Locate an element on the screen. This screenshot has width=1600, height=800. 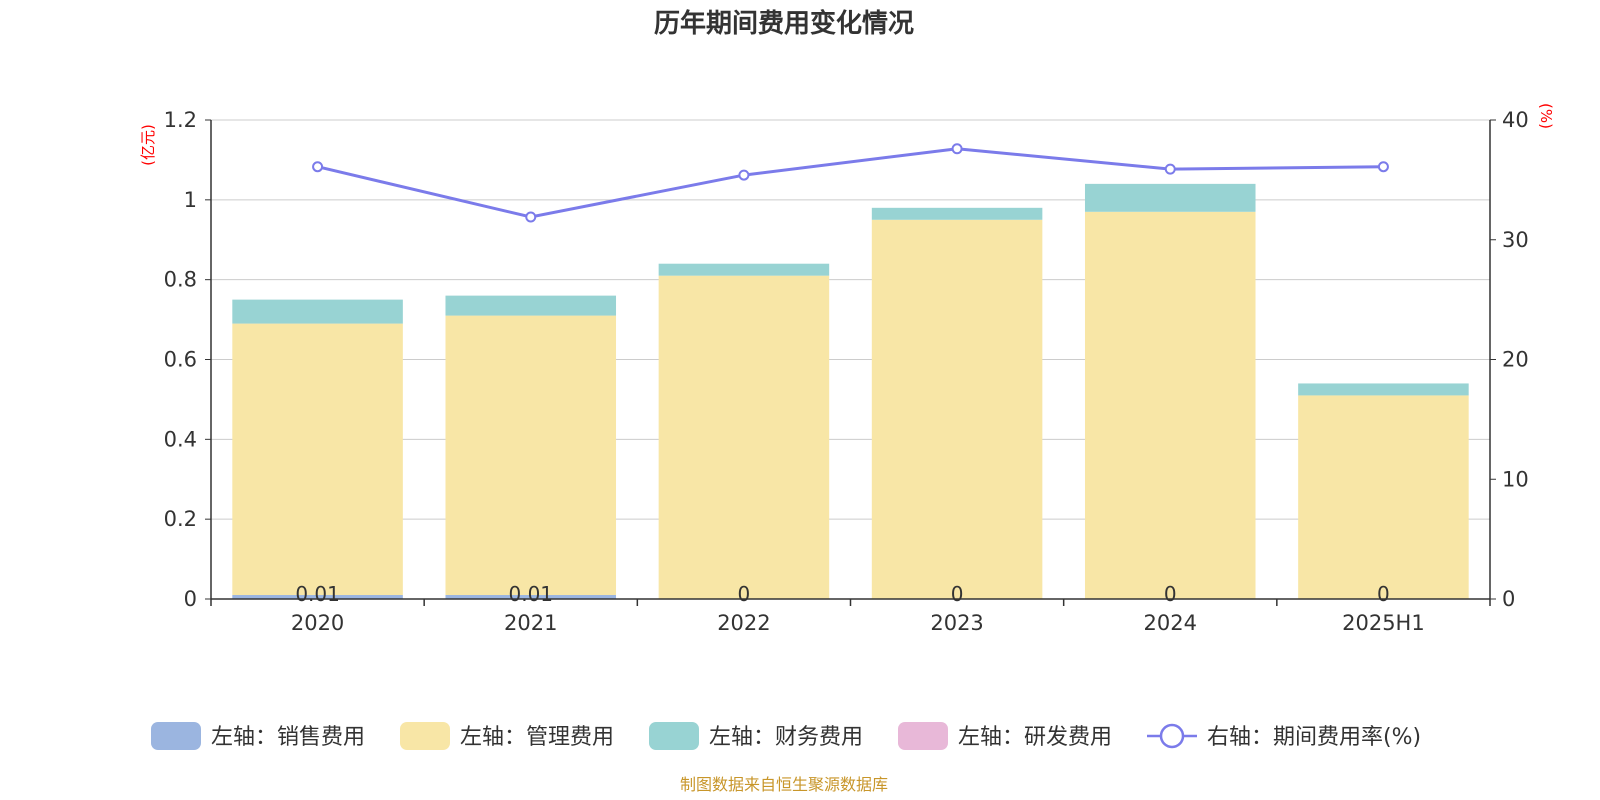
source-note: 制图数据来自恒生聚源数据库 is located at coordinates (784, 784).